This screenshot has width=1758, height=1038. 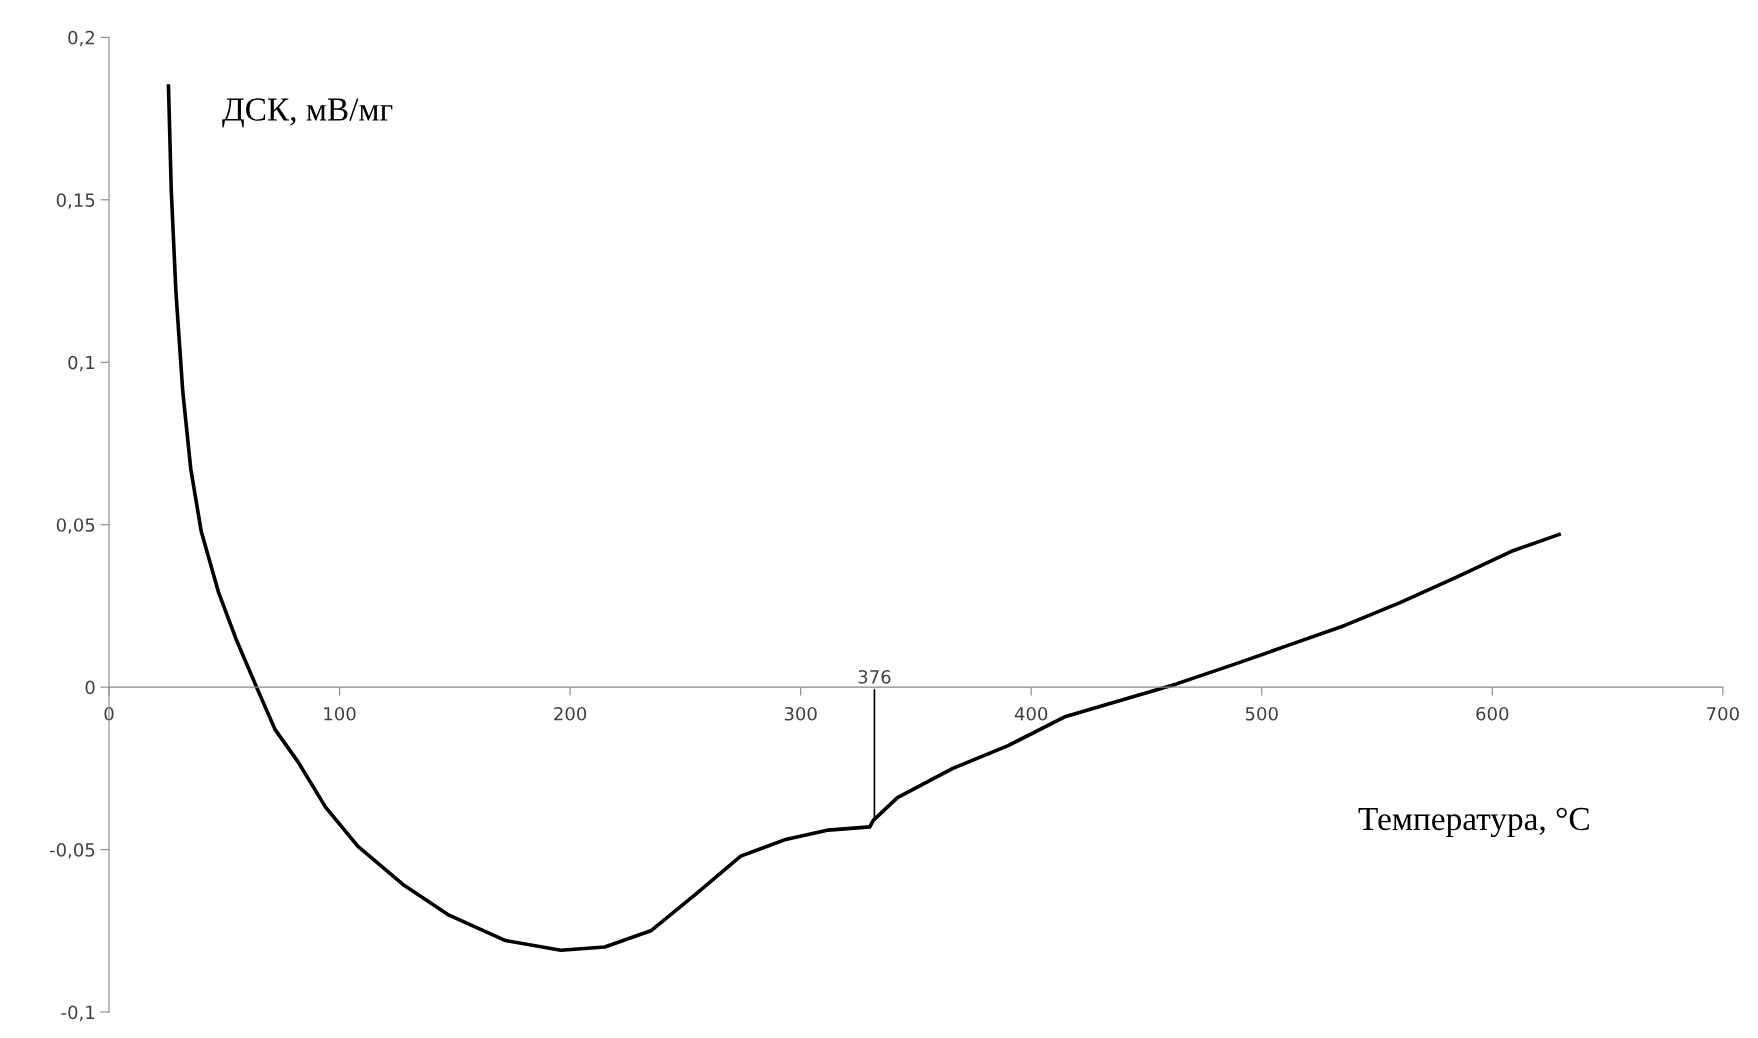 I want to click on y-tick-label: -0,05, so click(x=72, y=851).